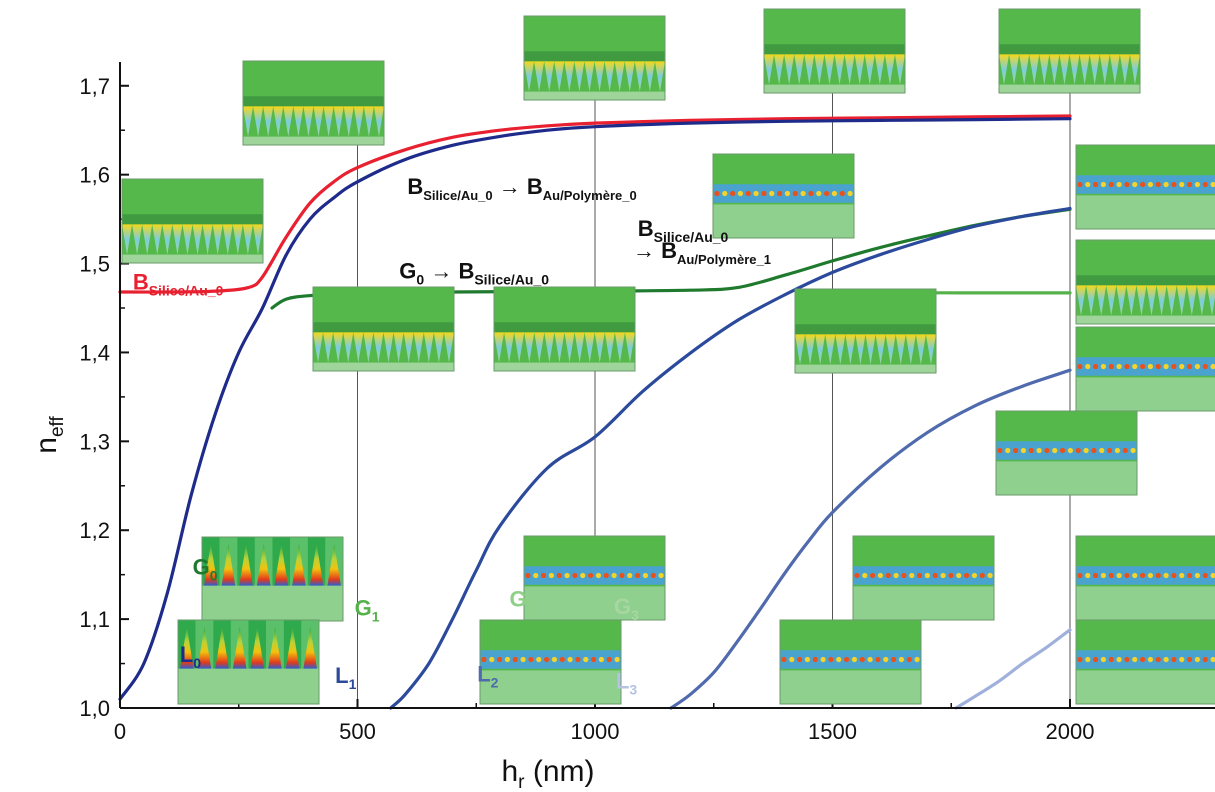  I want to click on curve-label-ann-l0: L0, so click(190, 656).